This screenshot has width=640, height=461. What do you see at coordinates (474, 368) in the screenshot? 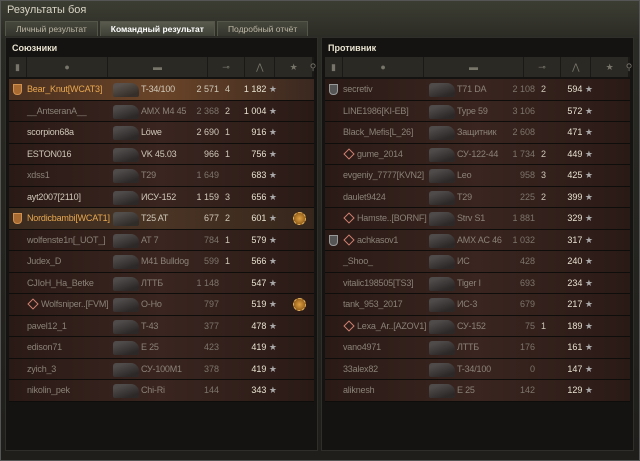
I see `tank-name: T-34/100` at bounding box center [474, 368].